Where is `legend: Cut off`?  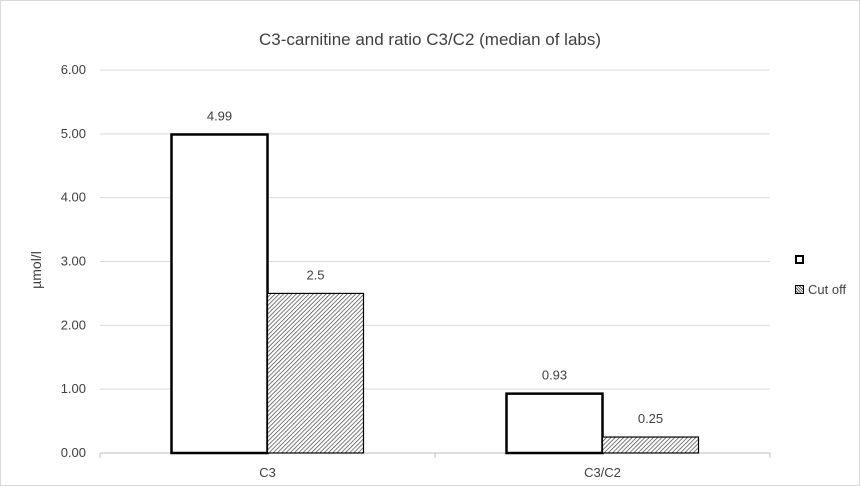
legend: Cut off is located at coordinates (820, 280).